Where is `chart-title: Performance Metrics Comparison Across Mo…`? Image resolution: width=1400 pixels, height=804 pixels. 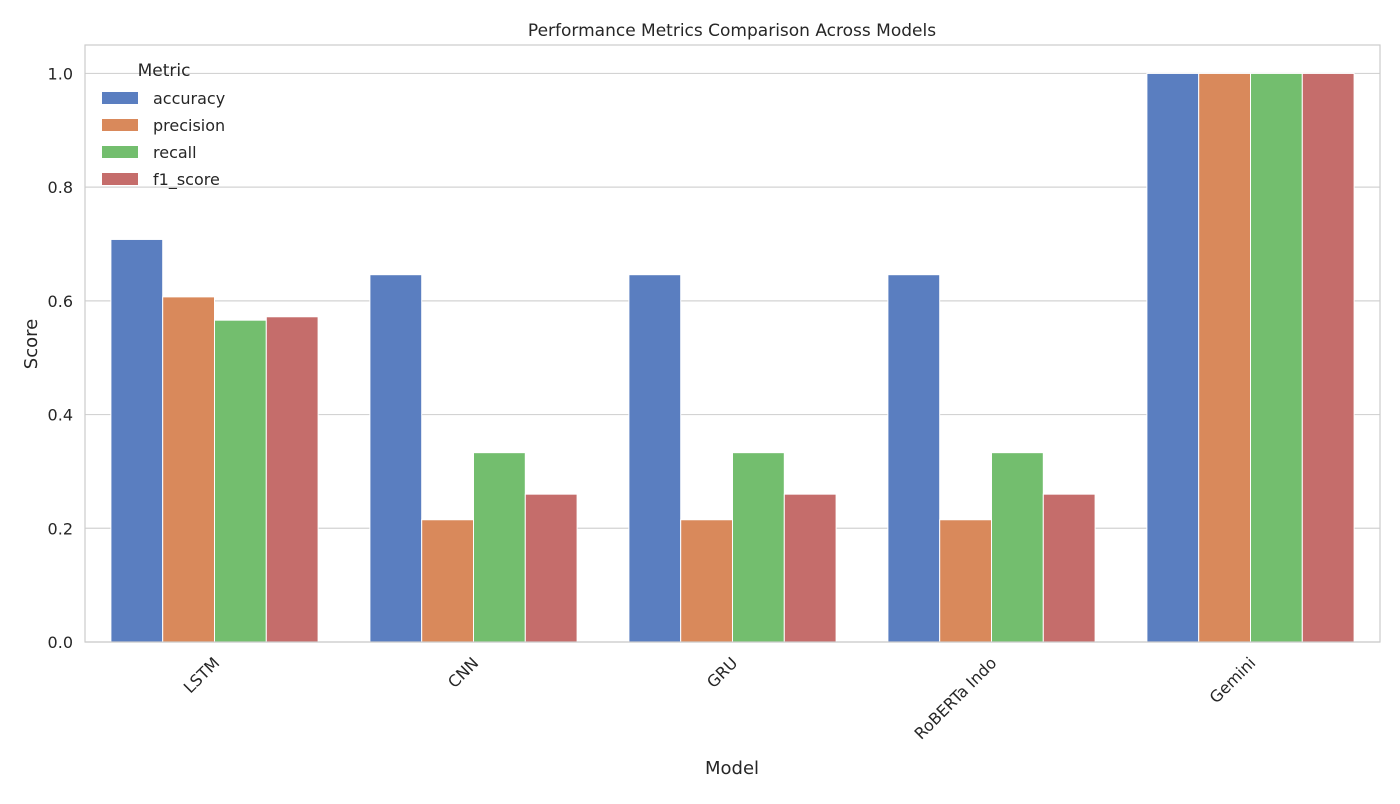 chart-title: Performance Metrics Comparison Across Mo… is located at coordinates (732, 31).